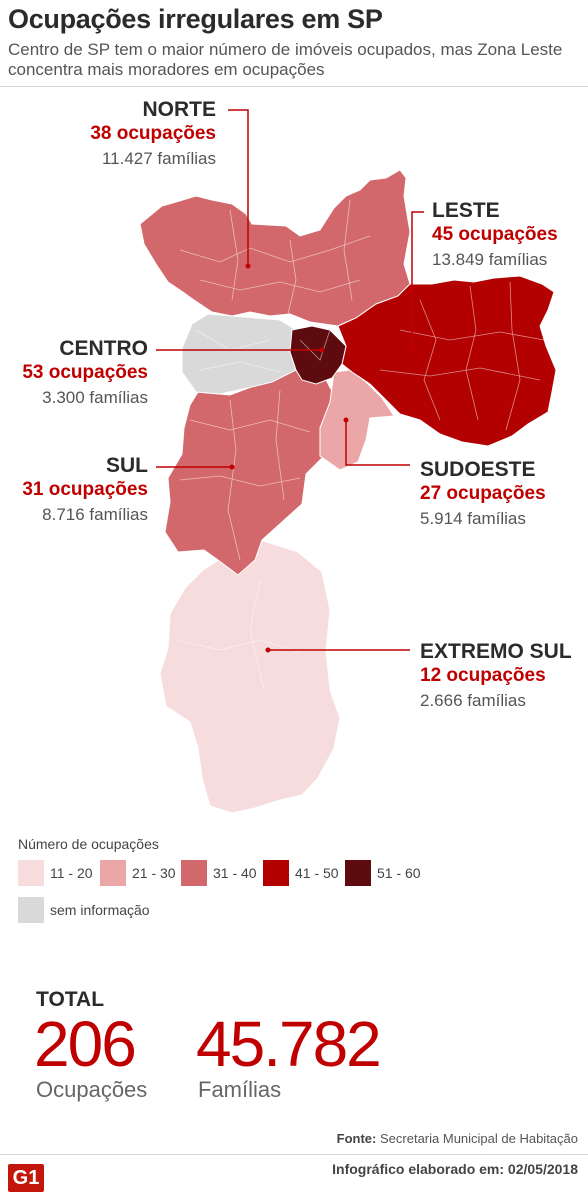  I want to click on region-occupations: 53 ocupações, so click(85, 372).